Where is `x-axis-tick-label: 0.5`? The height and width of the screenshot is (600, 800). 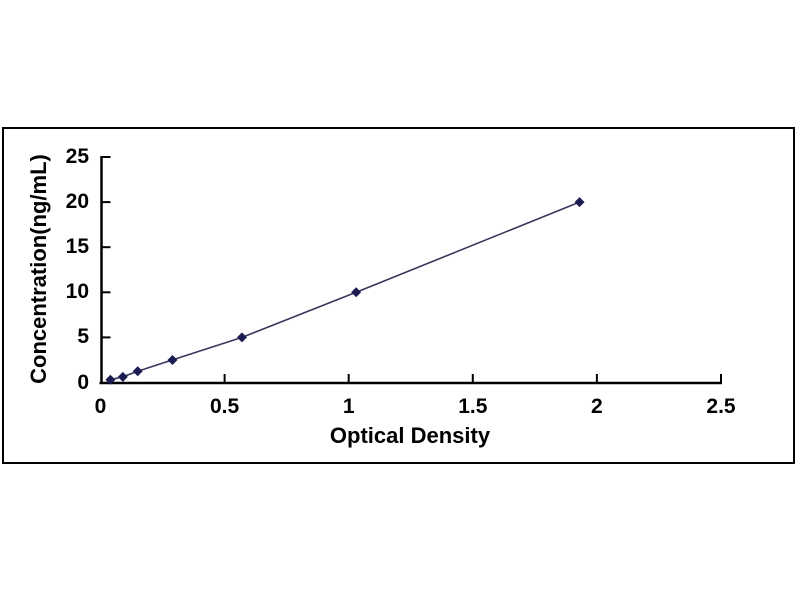 x-axis-tick-label: 0.5 is located at coordinates (224, 406).